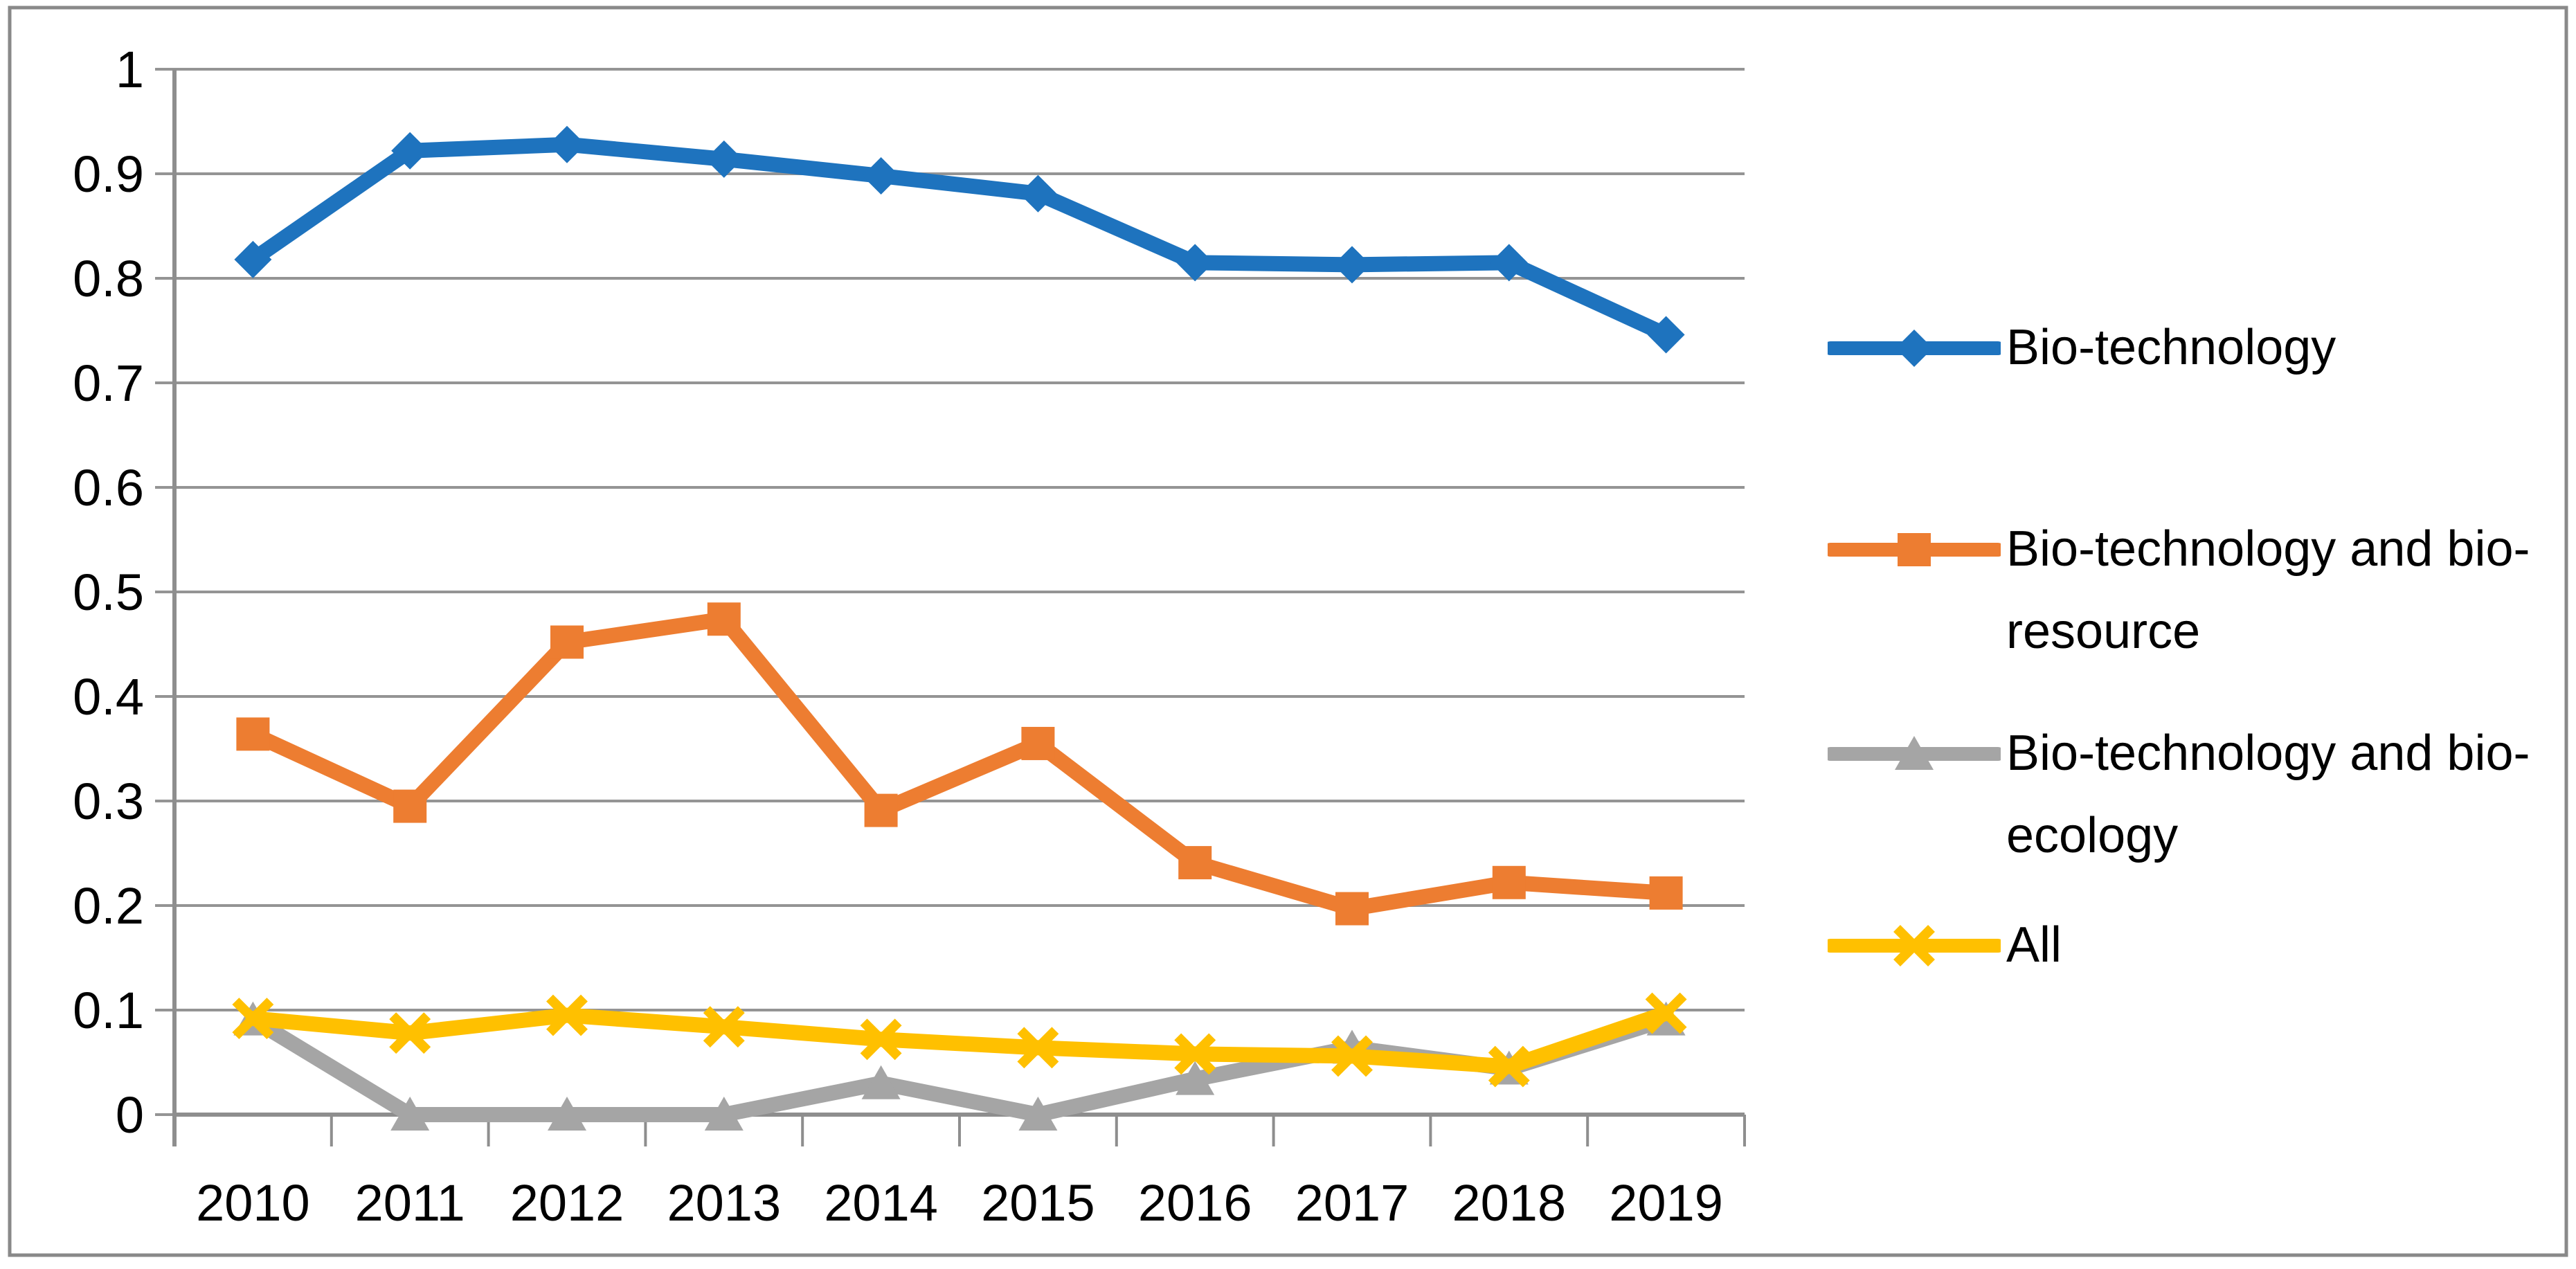  I want to click on marker-bio-technology-2019, so click(1666, 335).